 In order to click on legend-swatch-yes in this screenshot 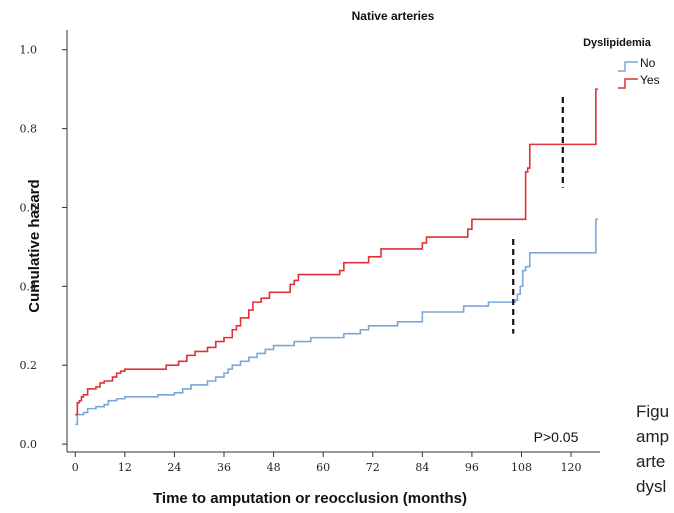, I will do `click(628, 83)`.